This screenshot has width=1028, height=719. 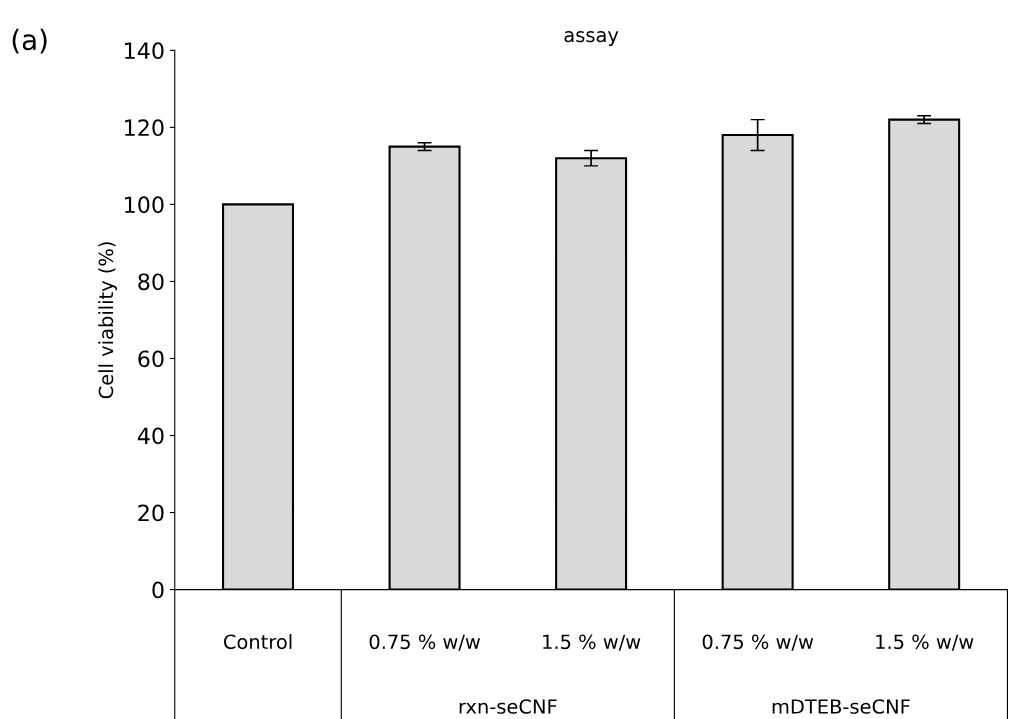 What do you see at coordinates (29, 41) in the screenshot?
I see `text: (a)` at bounding box center [29, 41].